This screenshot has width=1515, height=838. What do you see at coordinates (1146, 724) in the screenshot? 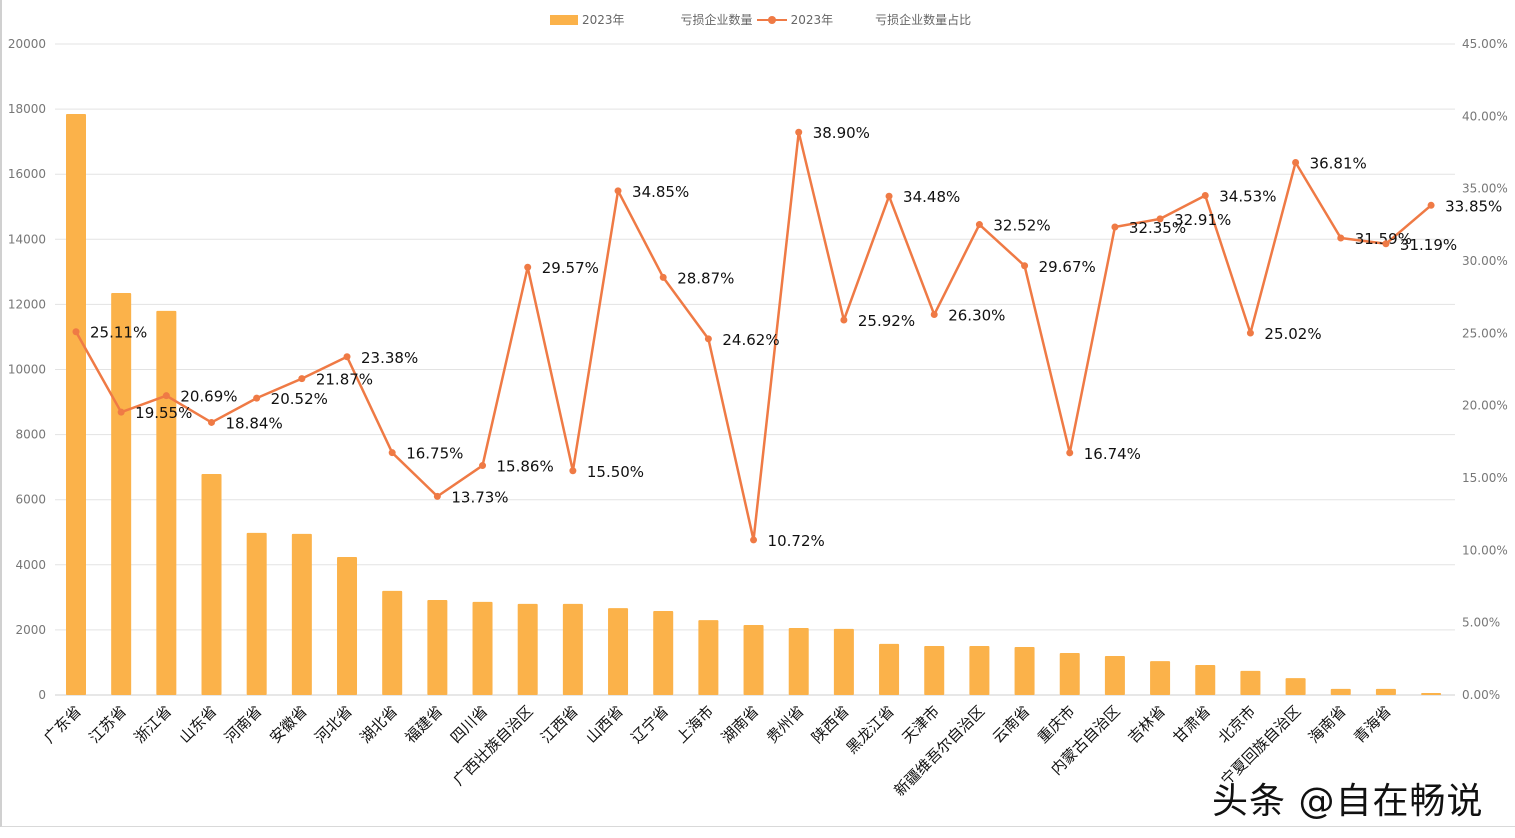
I see `x-tick-label: 吉林省` at bounding box center [1146, 724].